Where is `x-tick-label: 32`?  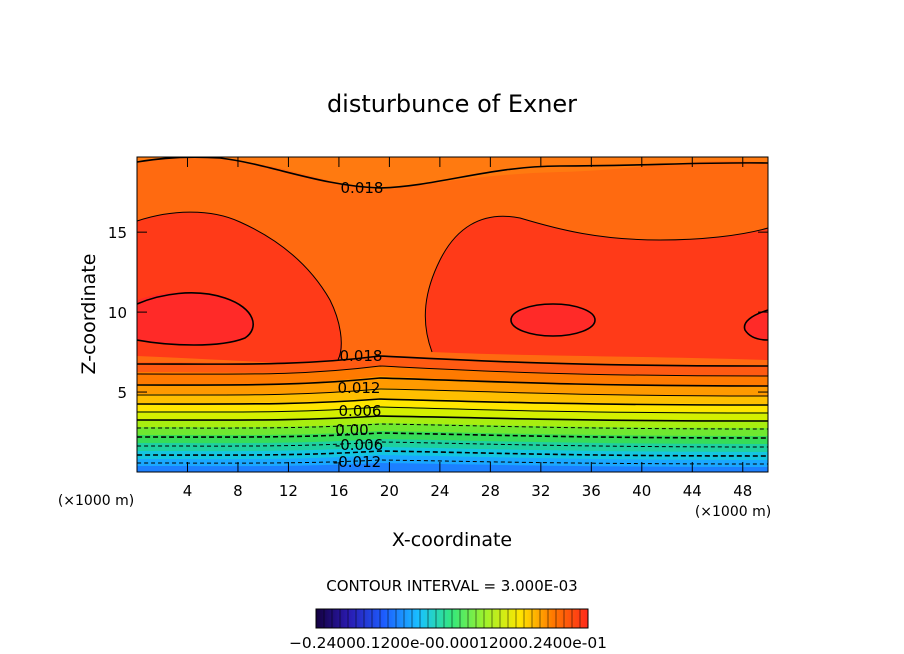 x-tick-label: 32 is located at coordinates (540, 491).